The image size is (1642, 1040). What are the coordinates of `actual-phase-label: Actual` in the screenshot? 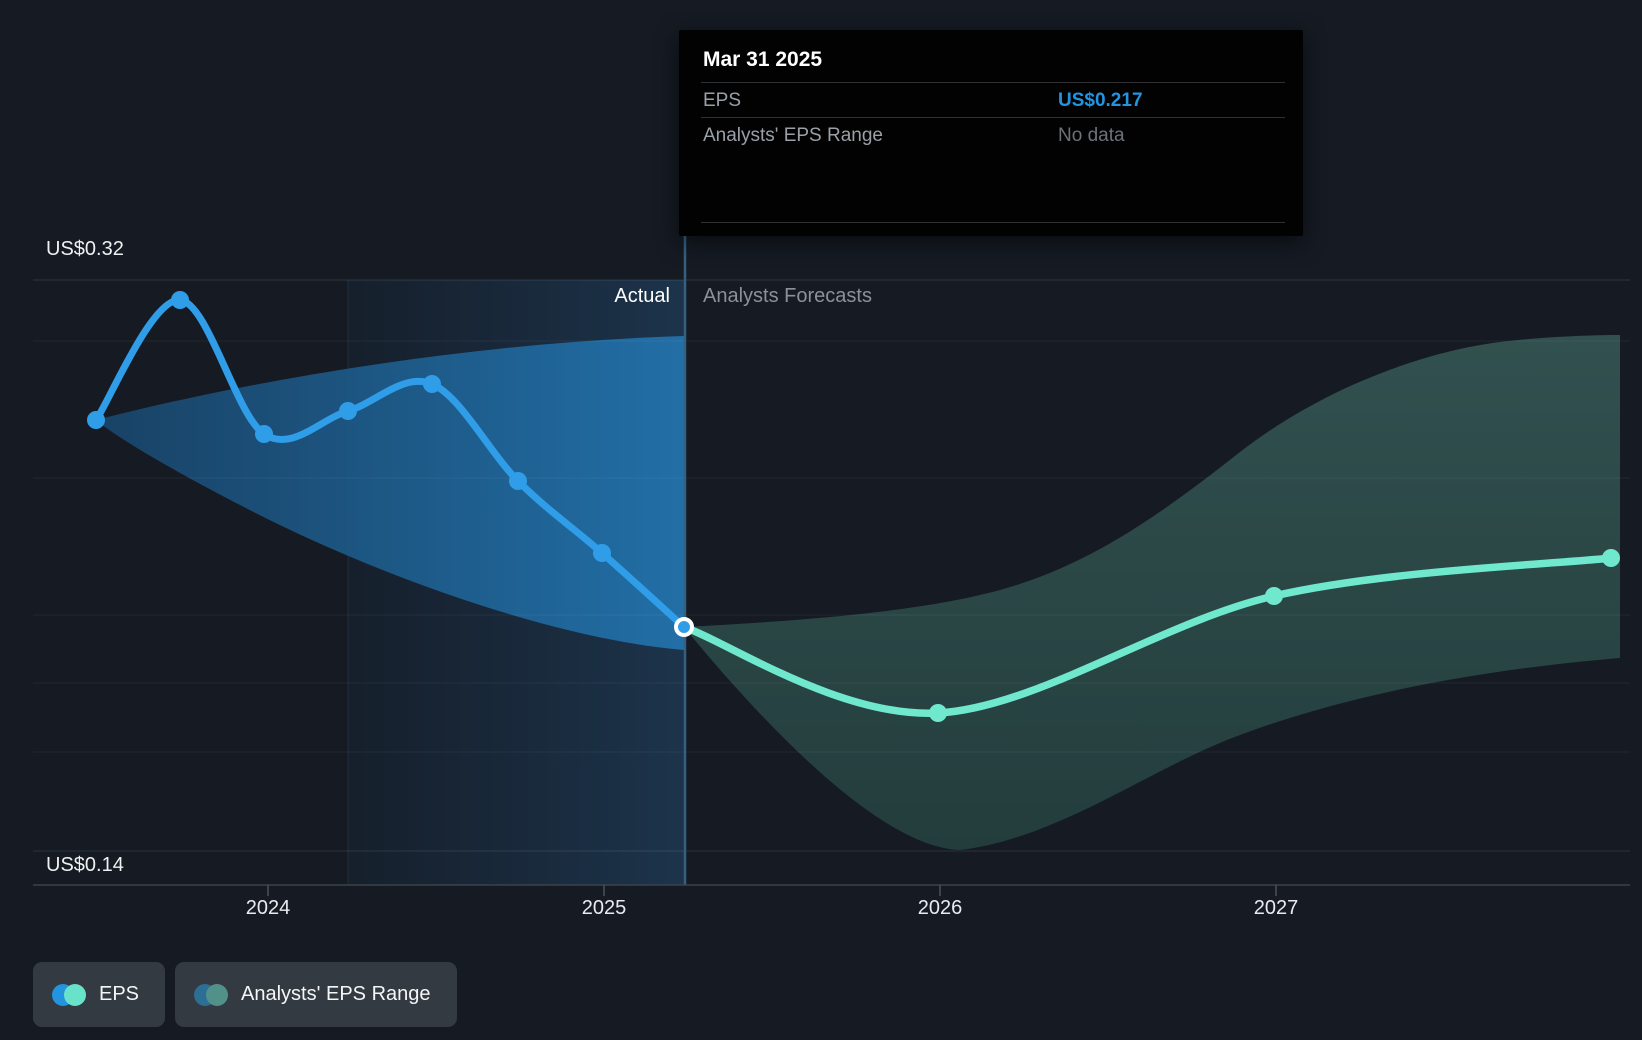 It's located at (642, 296).